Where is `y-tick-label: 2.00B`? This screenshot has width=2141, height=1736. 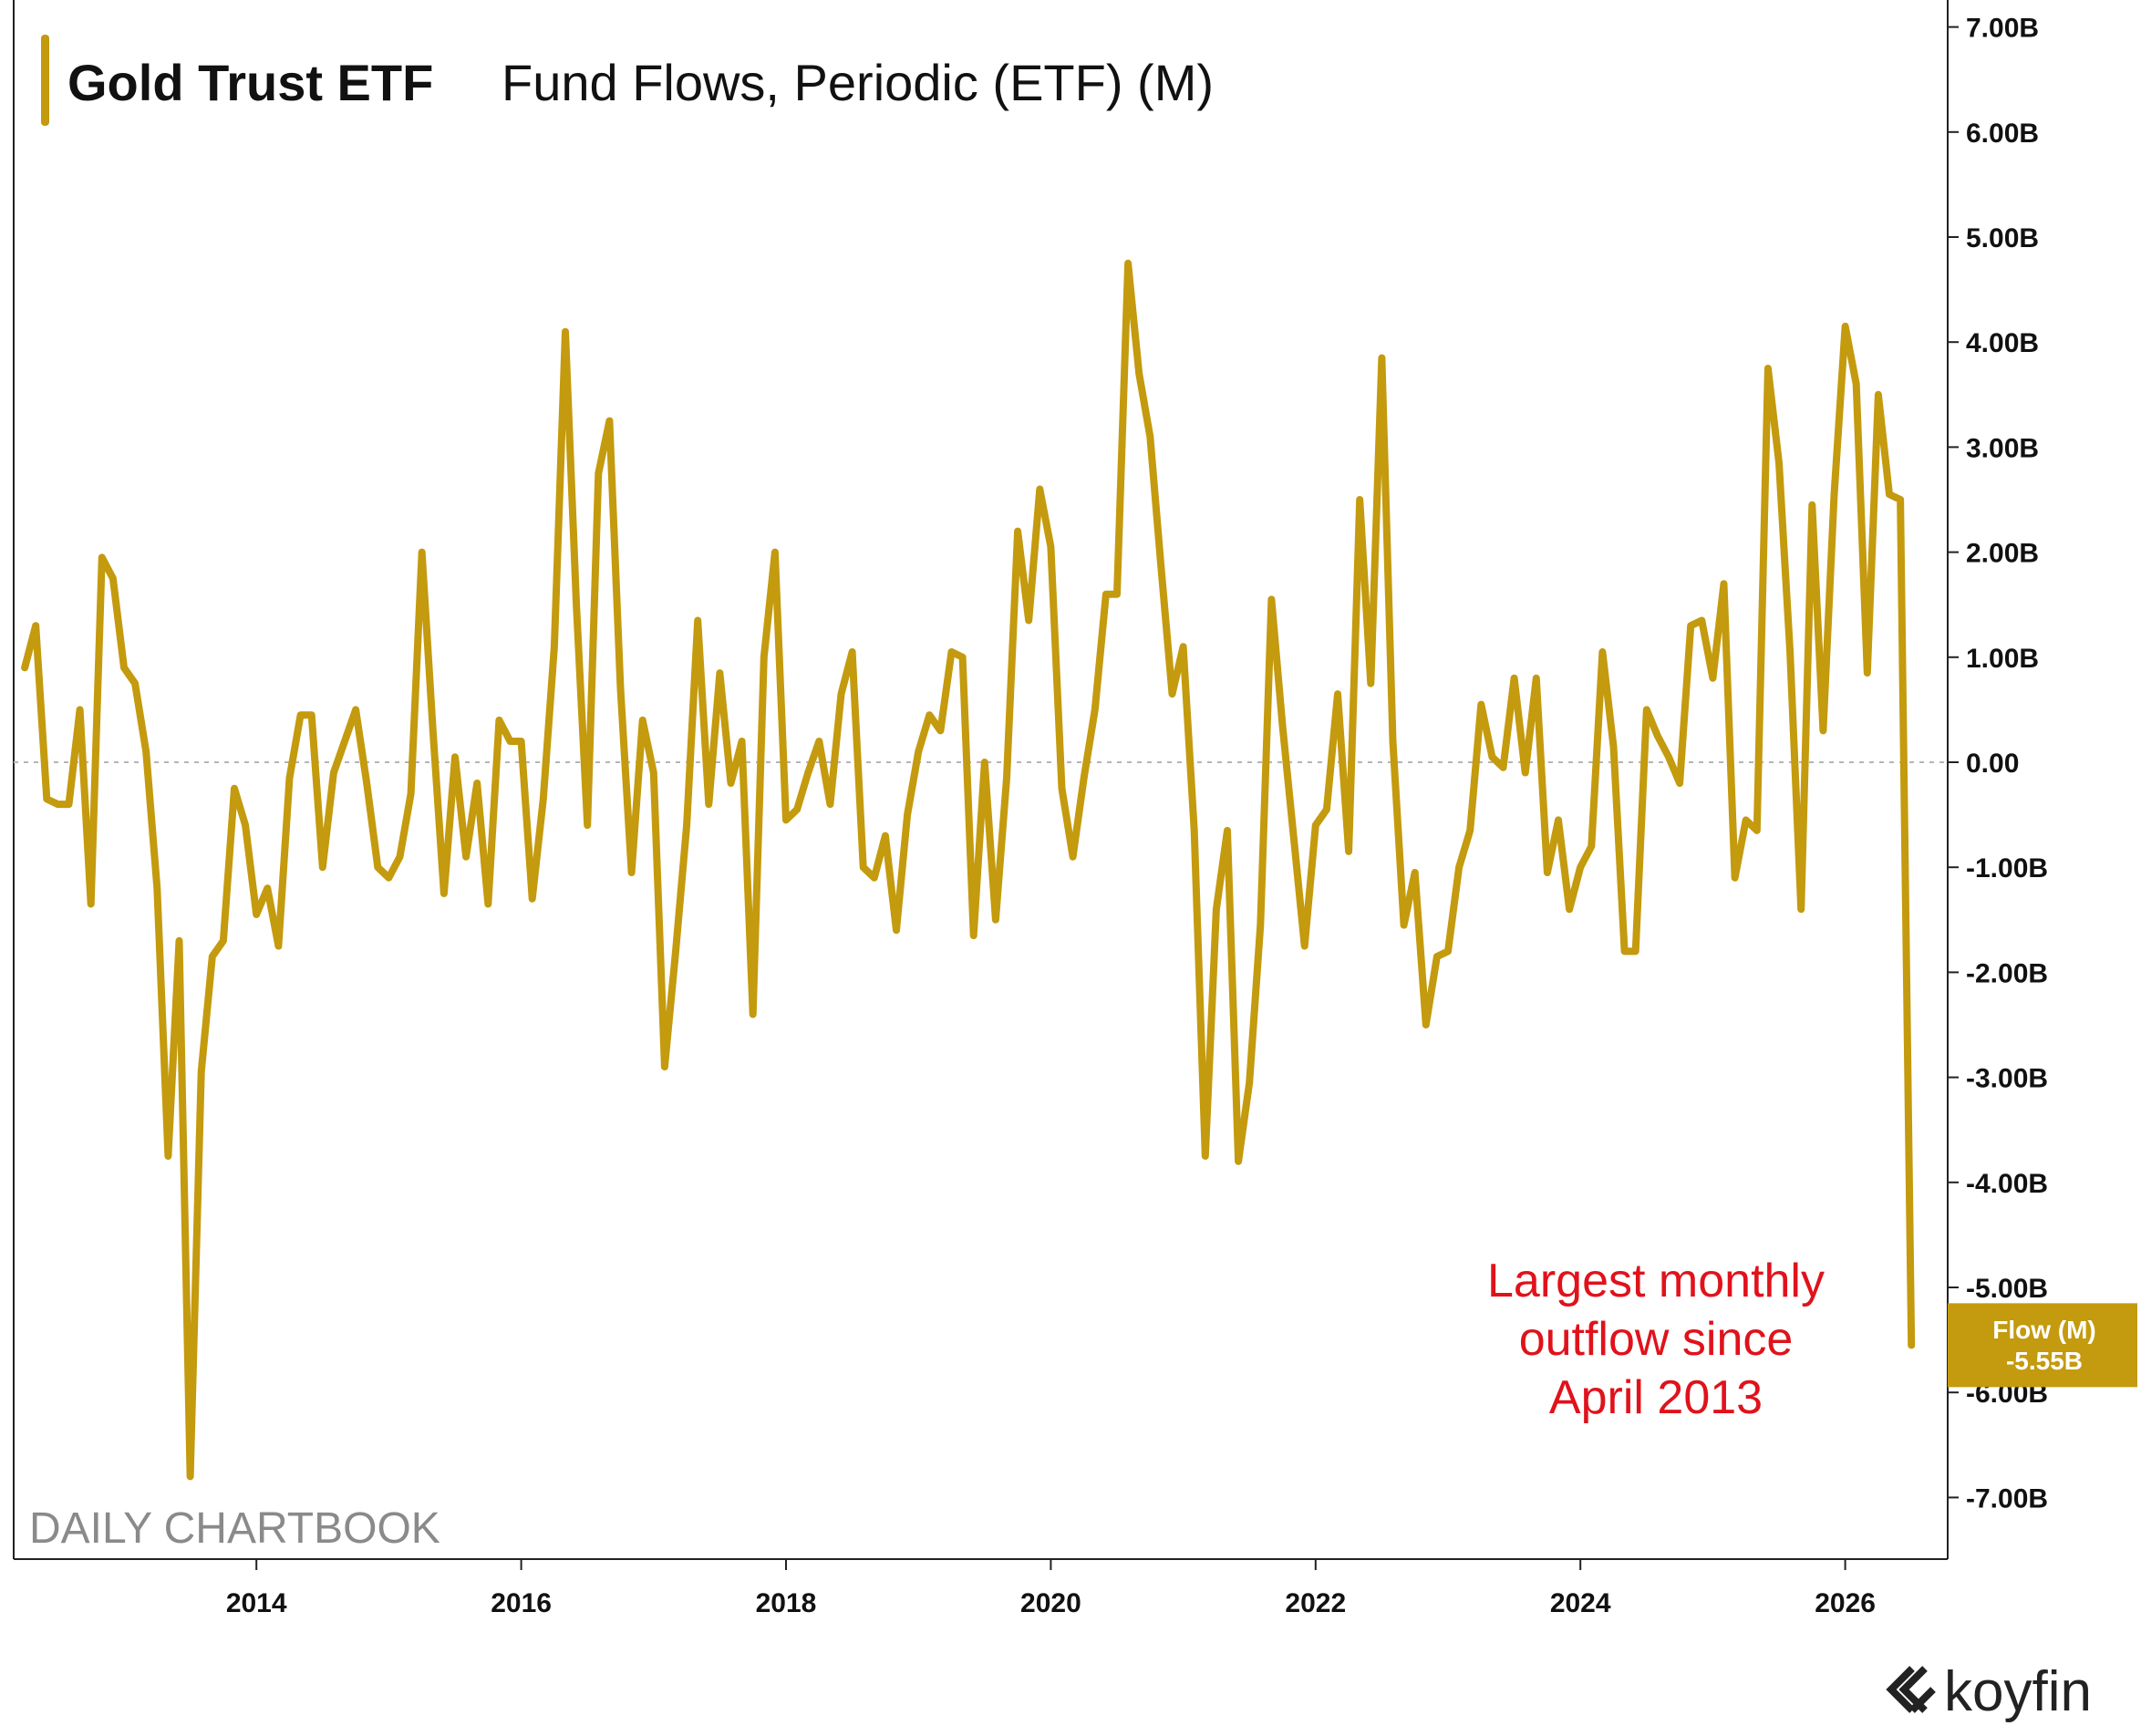
y-tick-label: 2.00B is located at coordinates (2002, 554).